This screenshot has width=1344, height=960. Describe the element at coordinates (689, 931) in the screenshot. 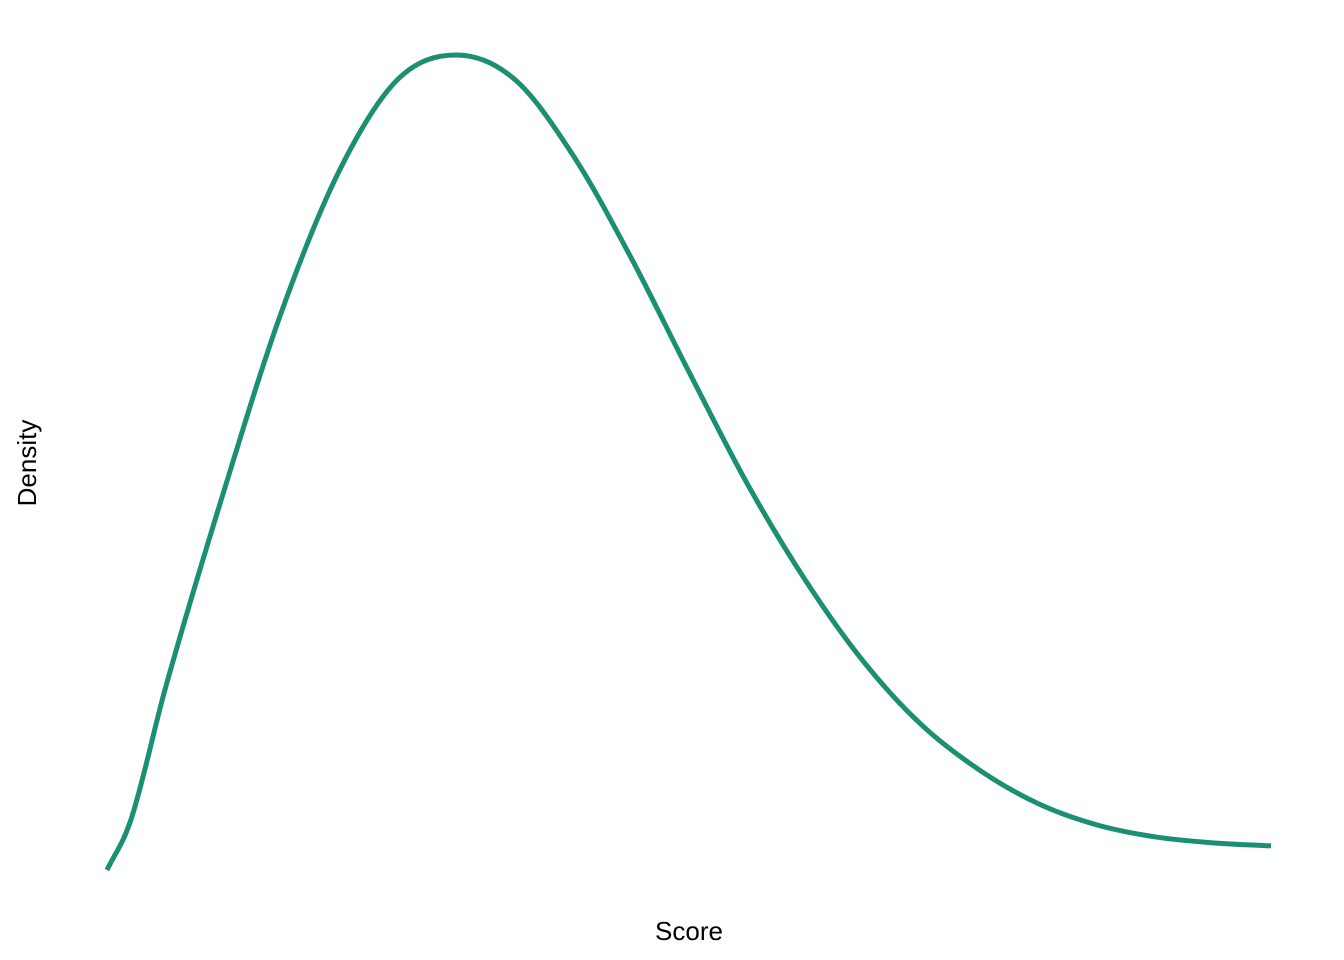

I see `x-axis-label: Score` at that location.